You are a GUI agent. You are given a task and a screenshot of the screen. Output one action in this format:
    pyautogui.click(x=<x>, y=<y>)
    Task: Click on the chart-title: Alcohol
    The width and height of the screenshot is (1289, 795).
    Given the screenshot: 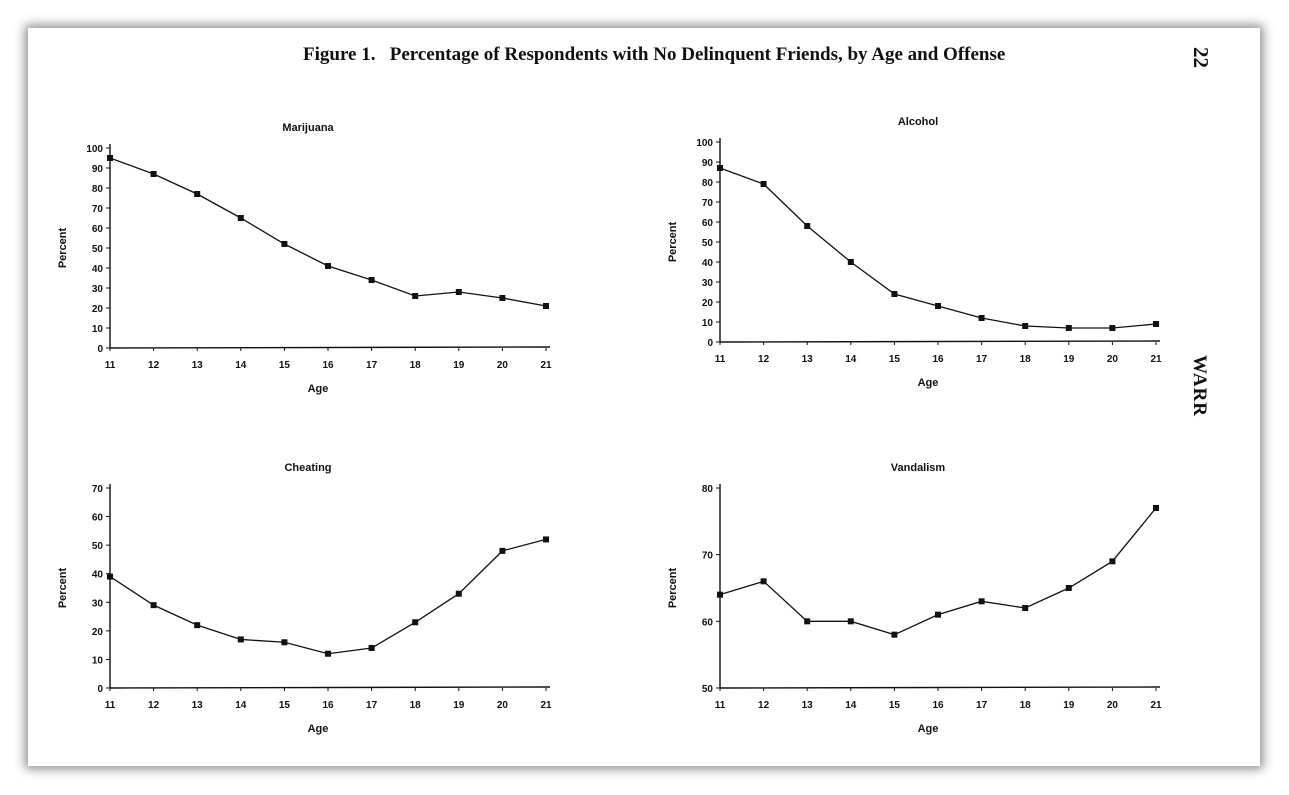 What is the action you would take?
    pyautogui.click(x=918, y=122)
    